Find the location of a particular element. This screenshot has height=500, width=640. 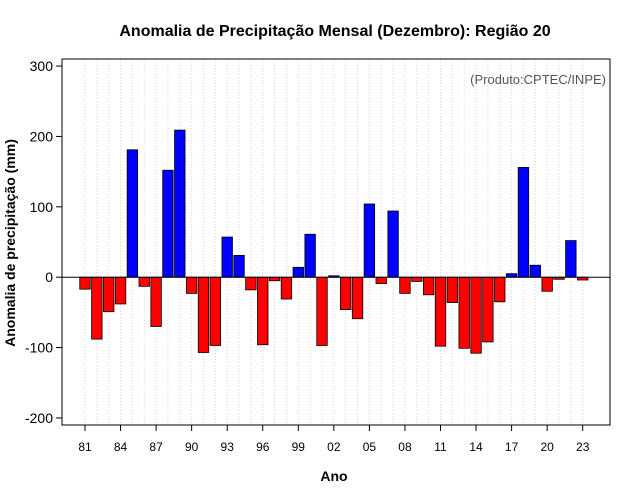

y-tick-label: 300 is located at coordinates (42, 66).